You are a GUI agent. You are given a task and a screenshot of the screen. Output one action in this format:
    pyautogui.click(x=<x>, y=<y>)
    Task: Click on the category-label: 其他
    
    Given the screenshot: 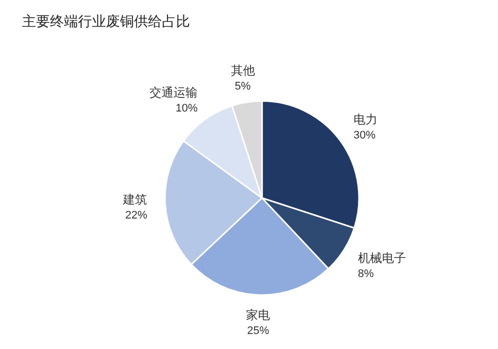 What is the action you would take?
    pyautogui.click(x=242, y=71)
    